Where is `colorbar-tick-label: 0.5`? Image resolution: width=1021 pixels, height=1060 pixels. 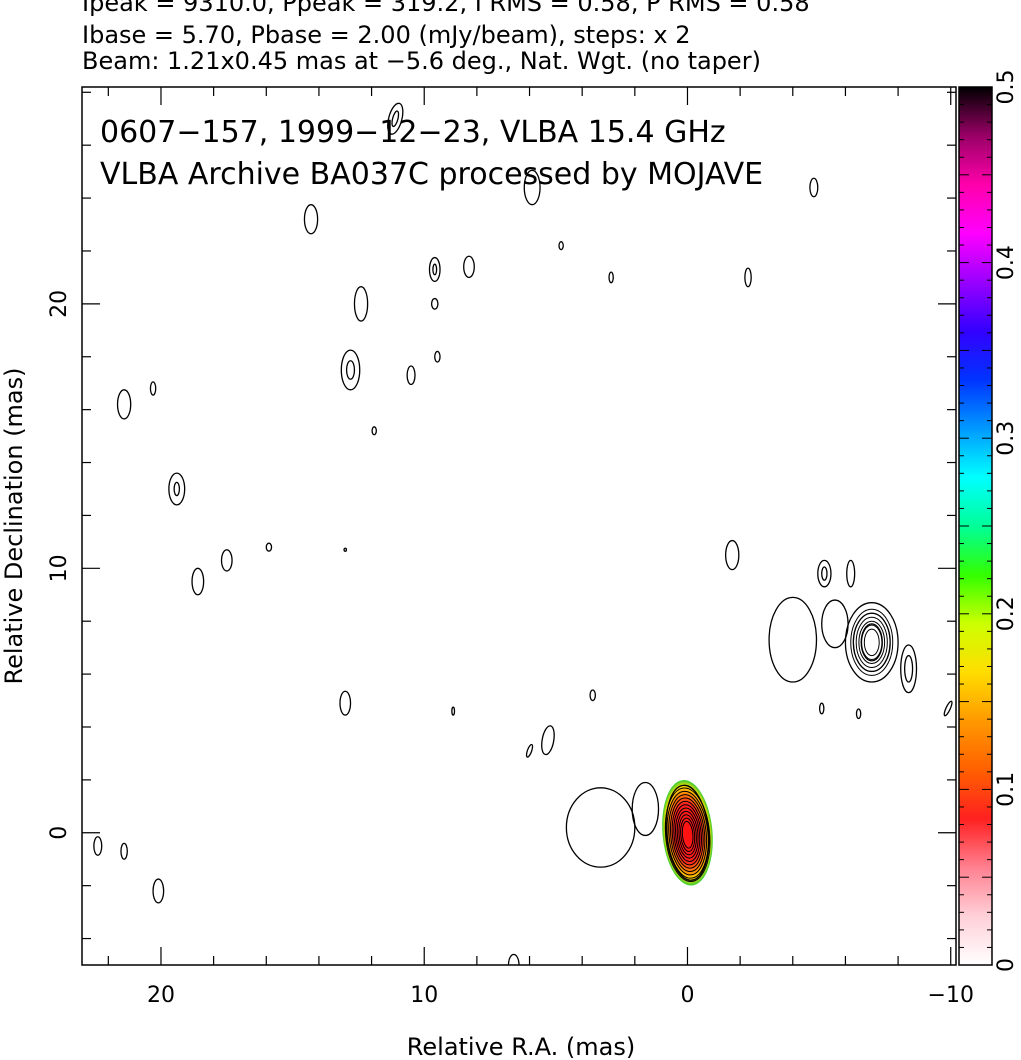
colorbar-tick-label: 0.5 is located at coordinates (1006, 87).